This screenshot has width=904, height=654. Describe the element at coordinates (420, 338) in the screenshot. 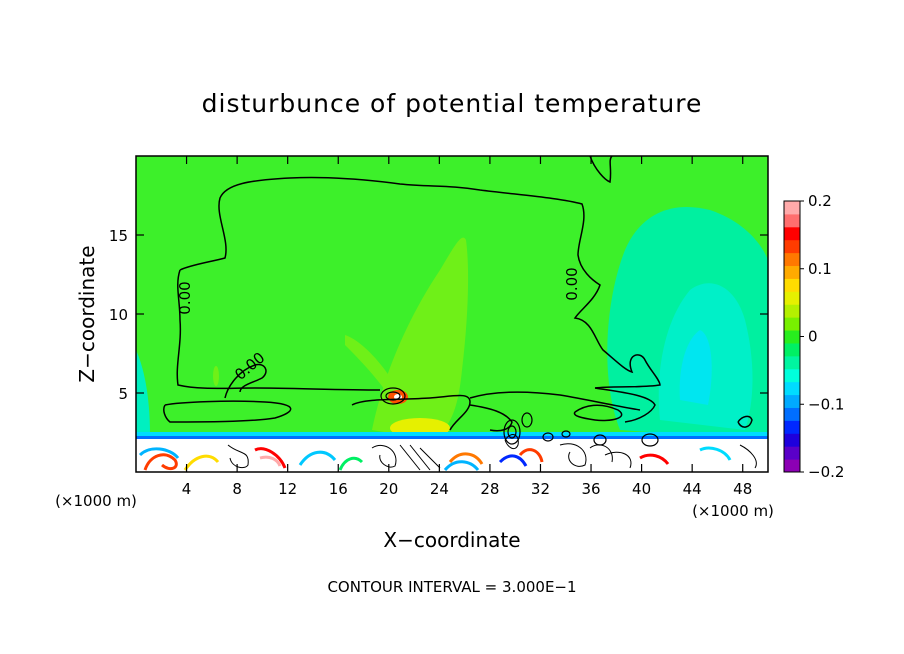

I see `warm-plume` at that location.